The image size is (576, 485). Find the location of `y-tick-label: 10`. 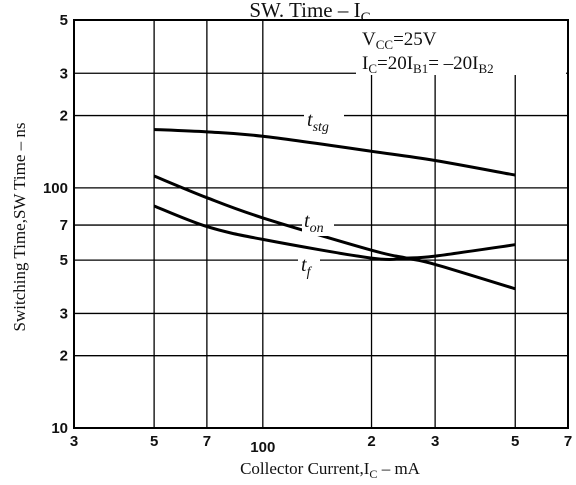

y-tick-label: 10 is located at coordinates (59, 428).